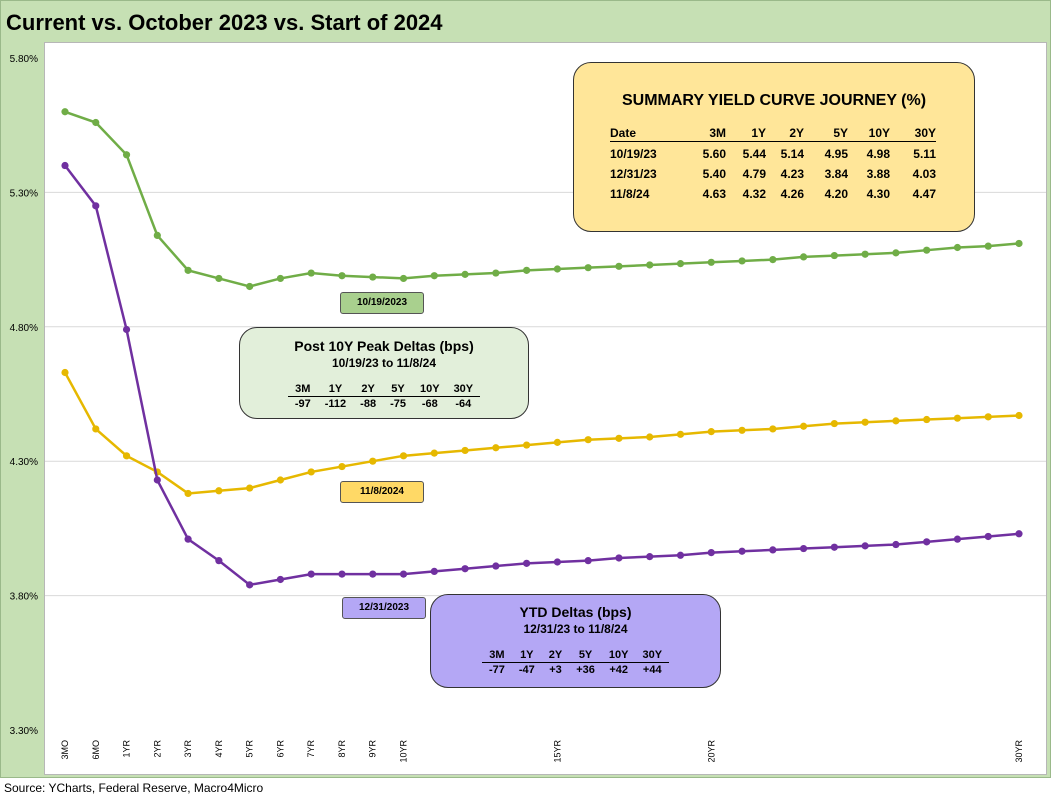  Describe the element at coordinates (575, 629) in the screenshot. I see `ytd-box-subtitle: 12/31/23 to 11/8/24` at that location.